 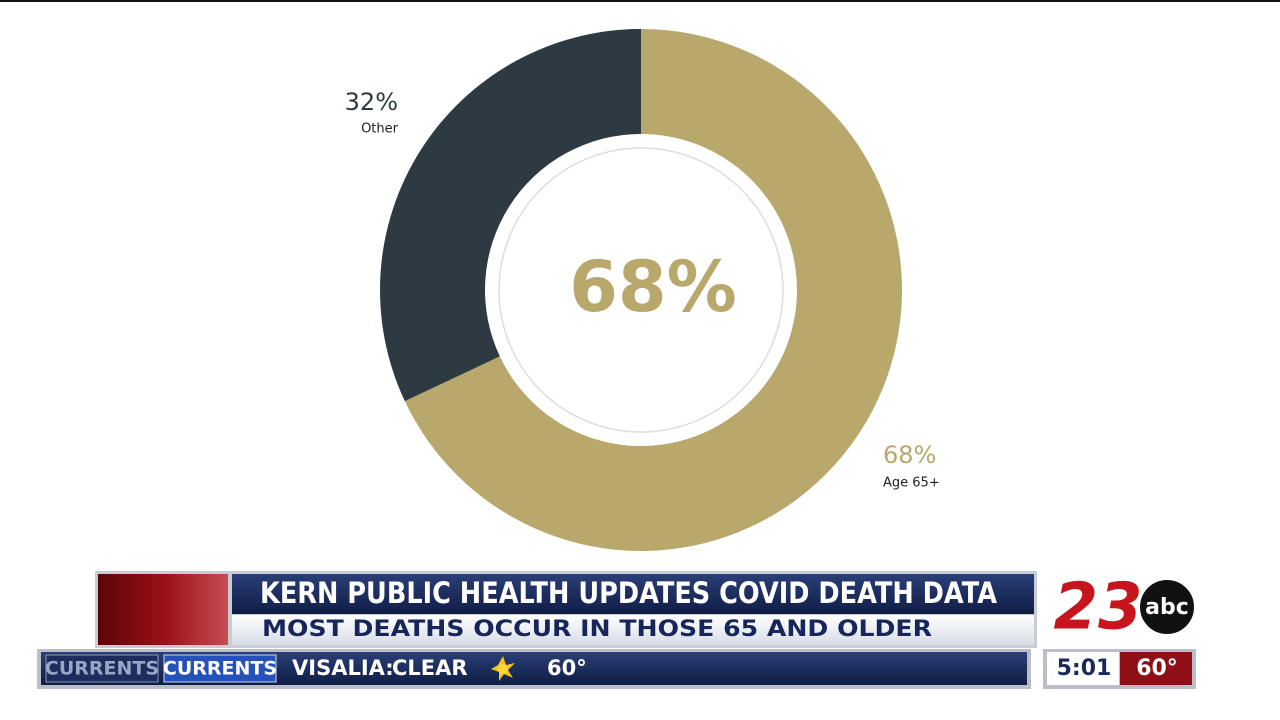 I want to click on category-label: Age 65+, so click(x=911, y=483).